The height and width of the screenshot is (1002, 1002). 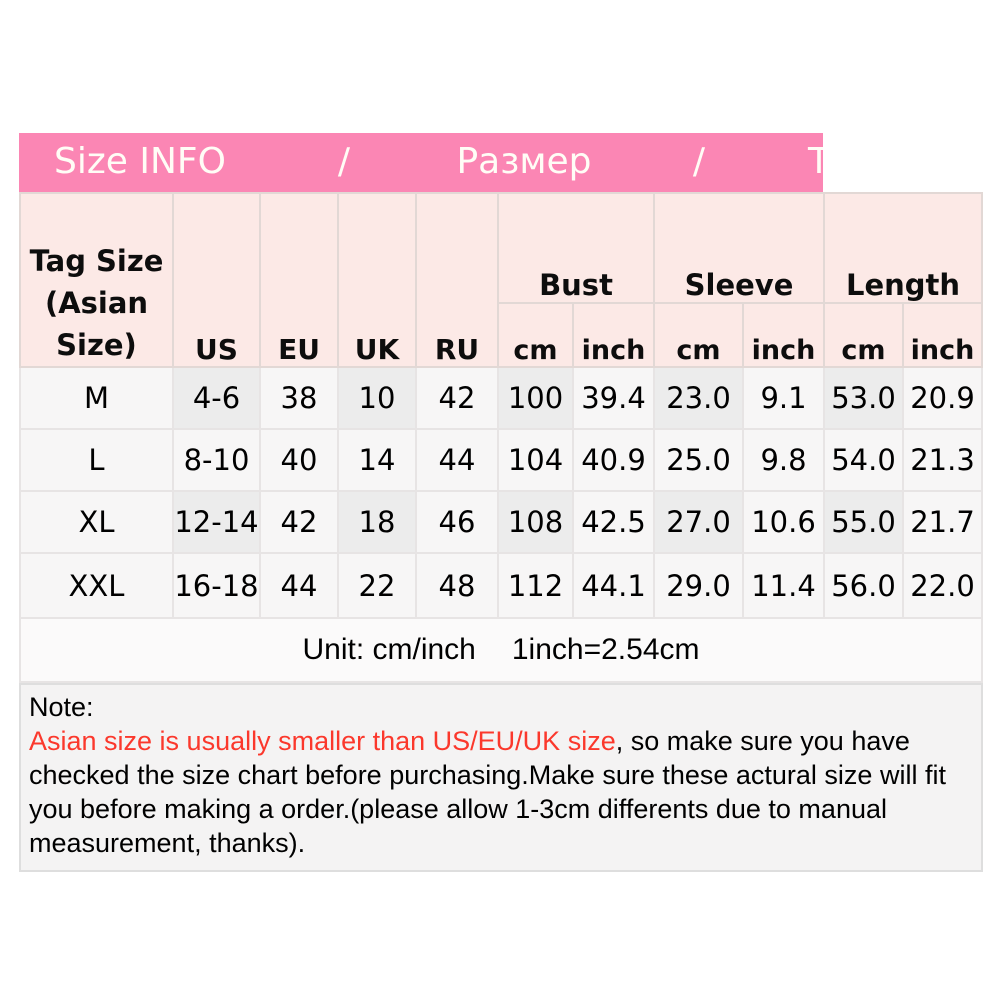 I want to click on title-bar: Size INFO / Размер / T, so click(x=501, y=162).